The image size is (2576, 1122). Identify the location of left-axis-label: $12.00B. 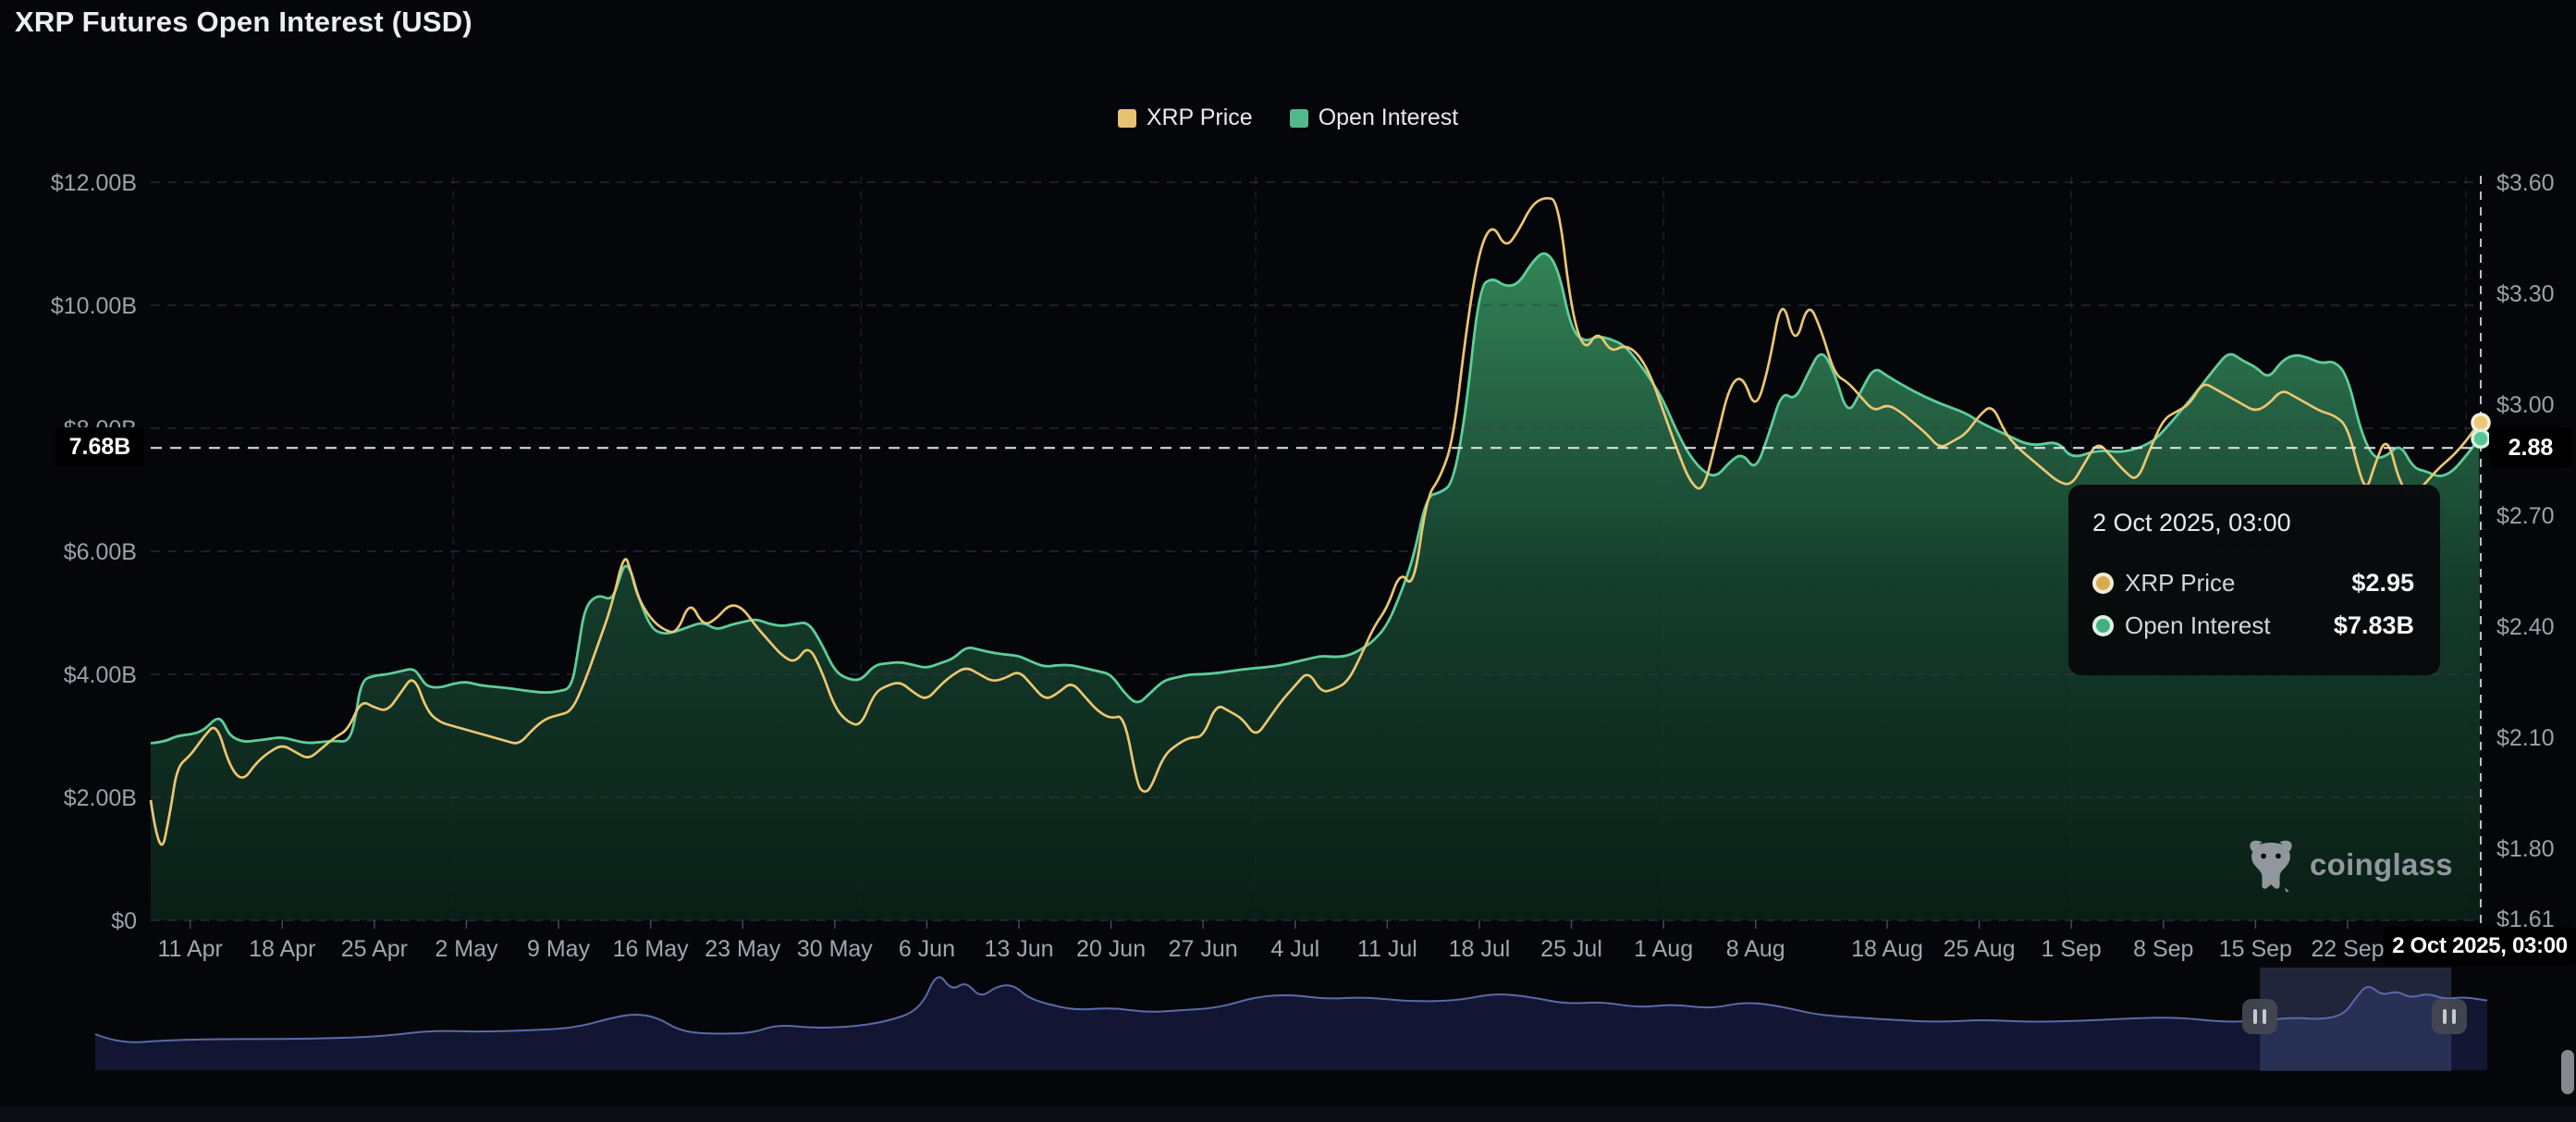
(94, 183).